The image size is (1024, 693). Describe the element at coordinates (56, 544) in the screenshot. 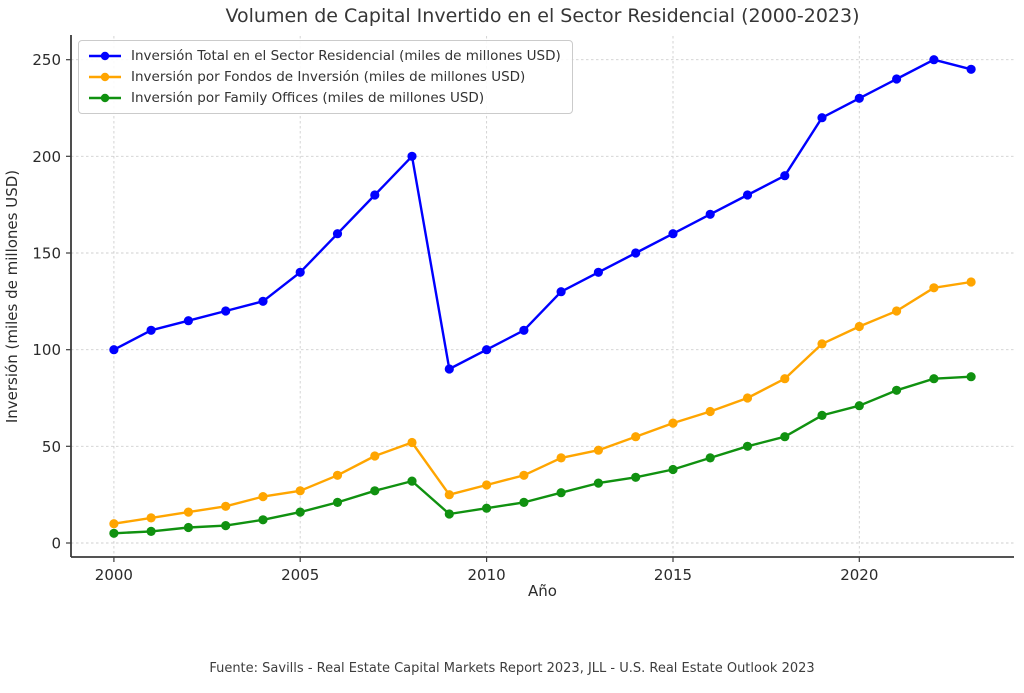

I see `y-tick-label: 0` at that location.